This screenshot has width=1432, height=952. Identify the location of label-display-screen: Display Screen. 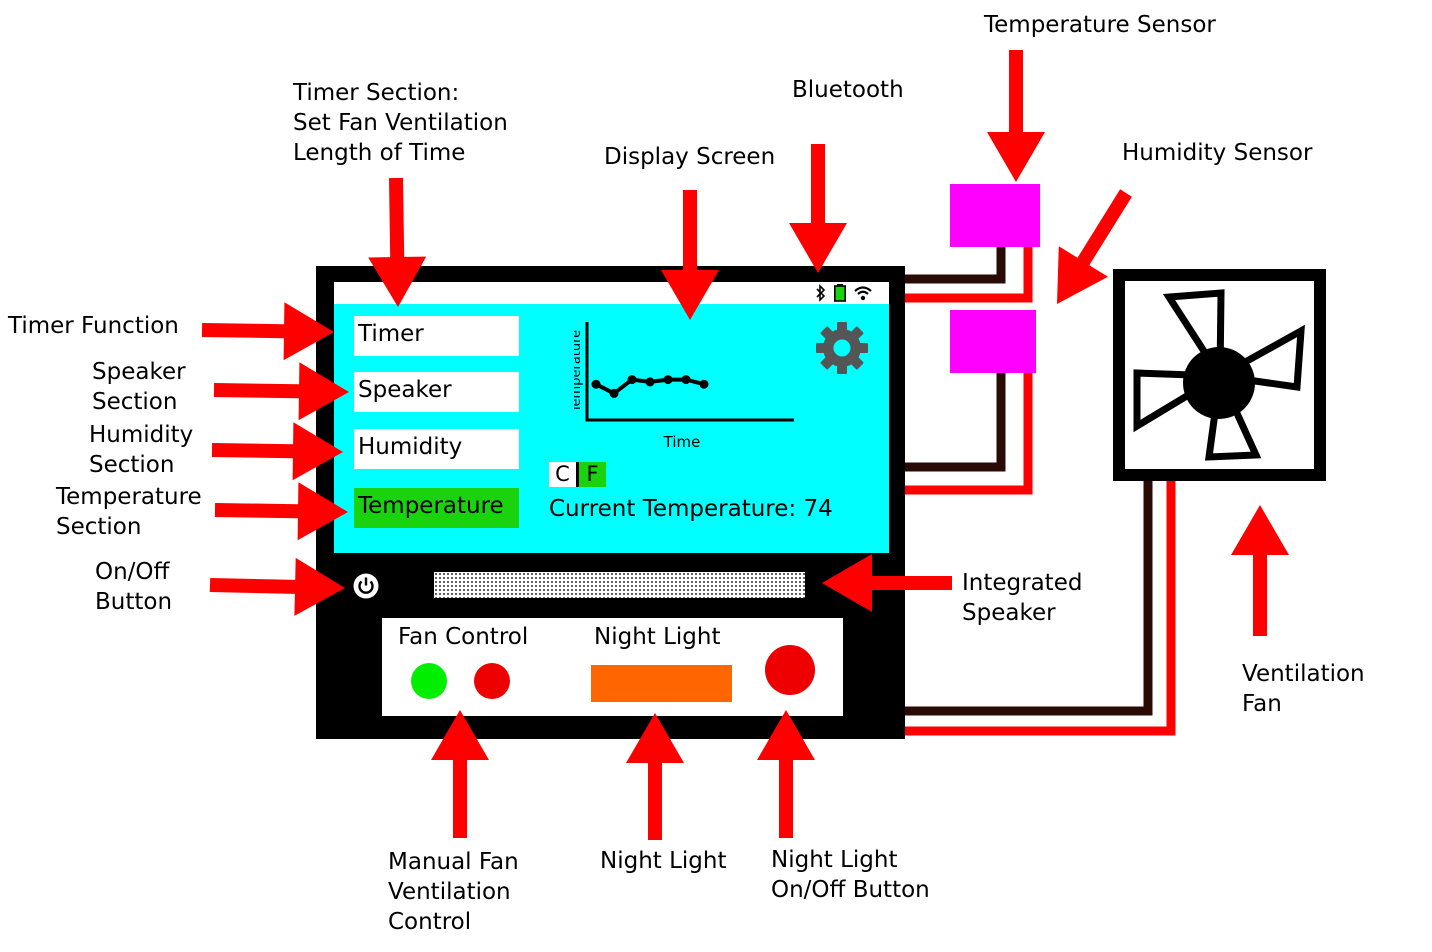
(690, 157).